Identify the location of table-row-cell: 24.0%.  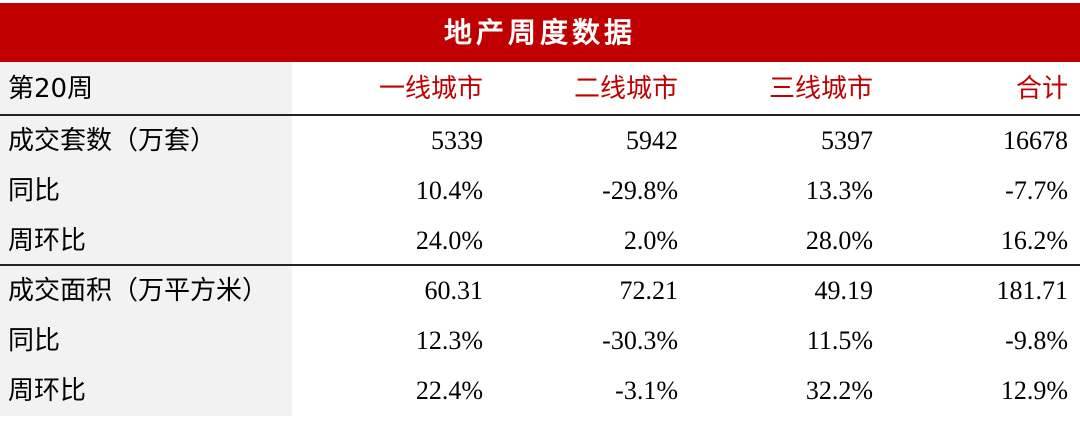
(449, 240).